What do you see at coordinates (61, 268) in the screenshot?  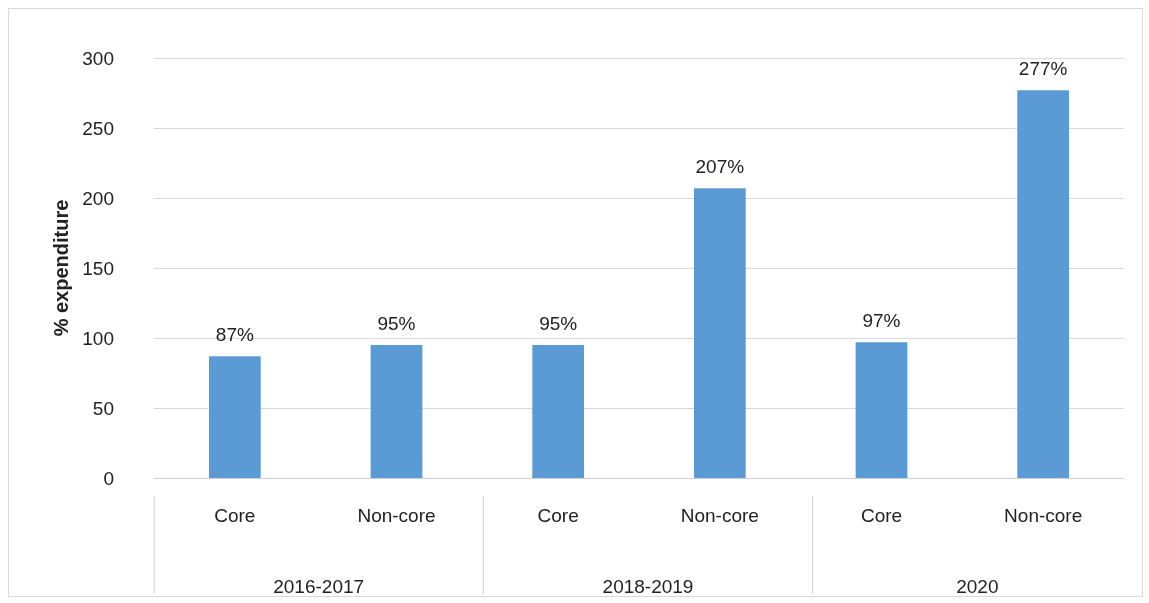 I see `y-axis-title: % expenditure` at bounding box center [61, 268].